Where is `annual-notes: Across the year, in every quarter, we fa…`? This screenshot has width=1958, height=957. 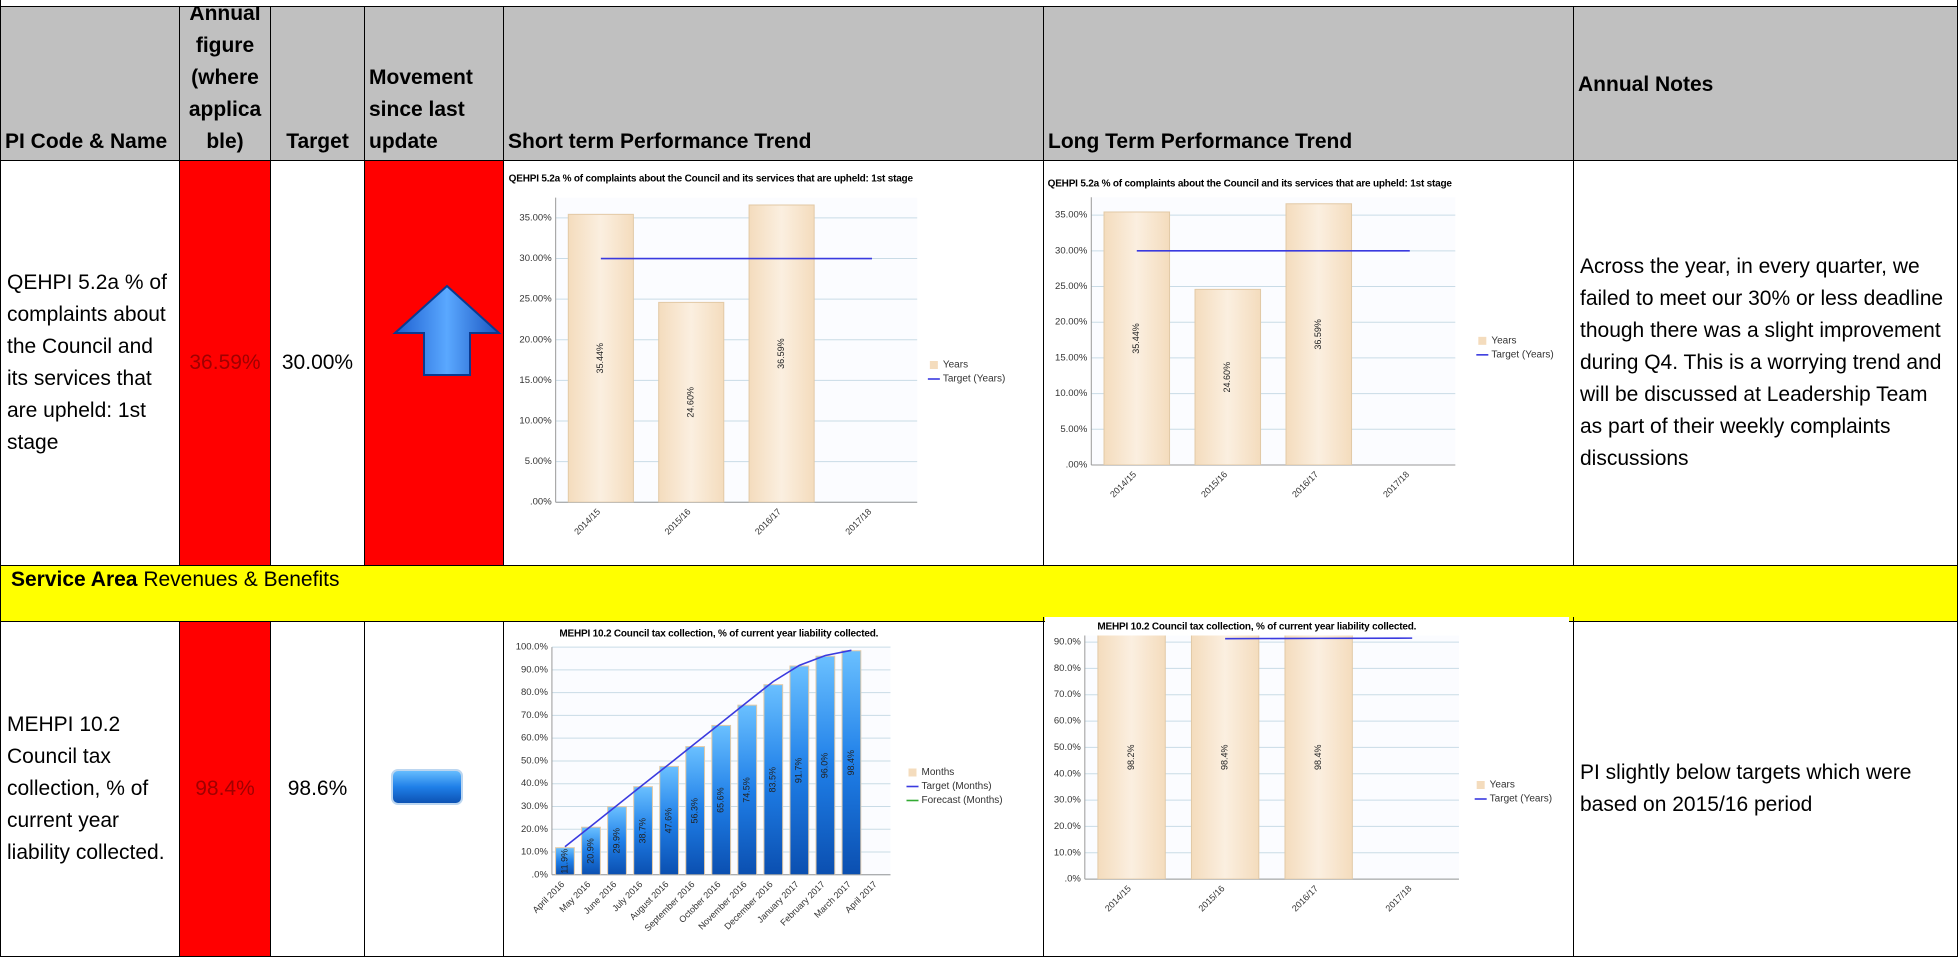
annual-notes: Across the year, in every quarter, we fa… is located at coordinates (1765, 363).